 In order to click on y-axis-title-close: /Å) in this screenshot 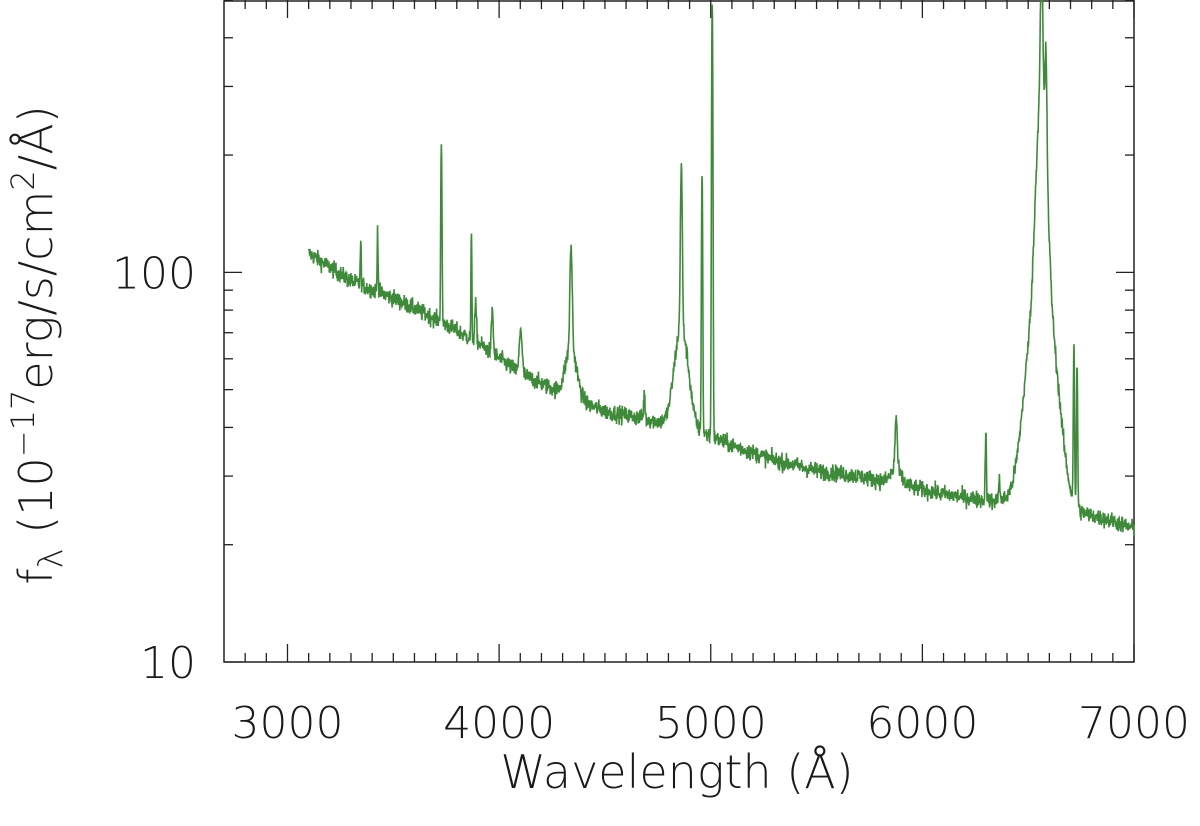, I will do `click(36, 137)`.